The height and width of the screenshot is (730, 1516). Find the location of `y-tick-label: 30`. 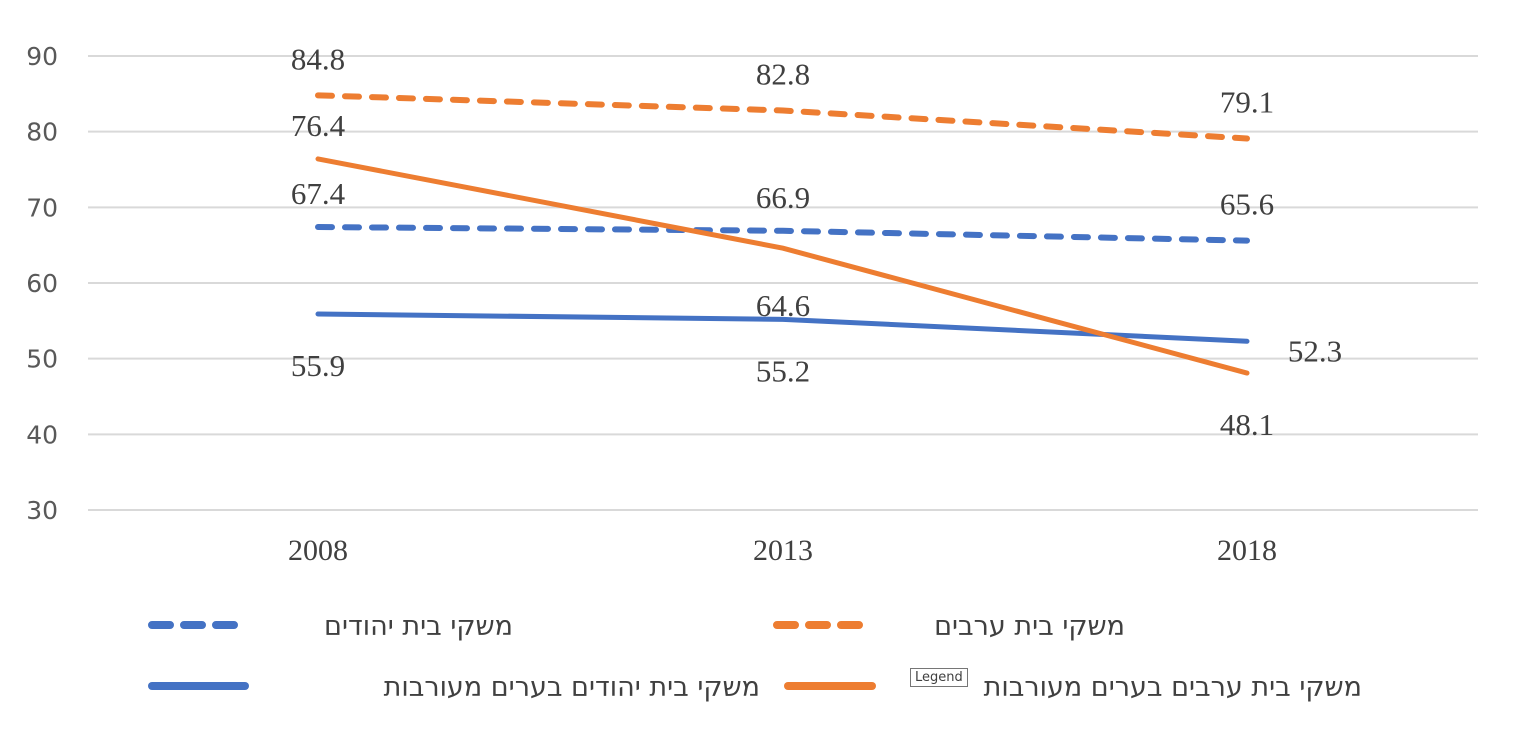

y-tick-label: 30 is located at coordinates (42, 510).